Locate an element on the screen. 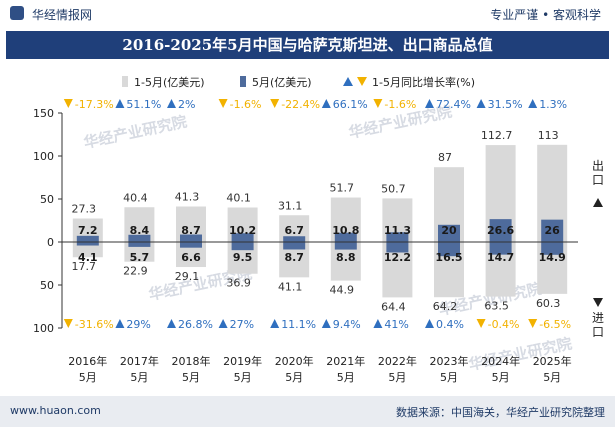 This screenshot has width=615, height=427. export-ytd-value: 41.3 is located at coordinates (187, 196).